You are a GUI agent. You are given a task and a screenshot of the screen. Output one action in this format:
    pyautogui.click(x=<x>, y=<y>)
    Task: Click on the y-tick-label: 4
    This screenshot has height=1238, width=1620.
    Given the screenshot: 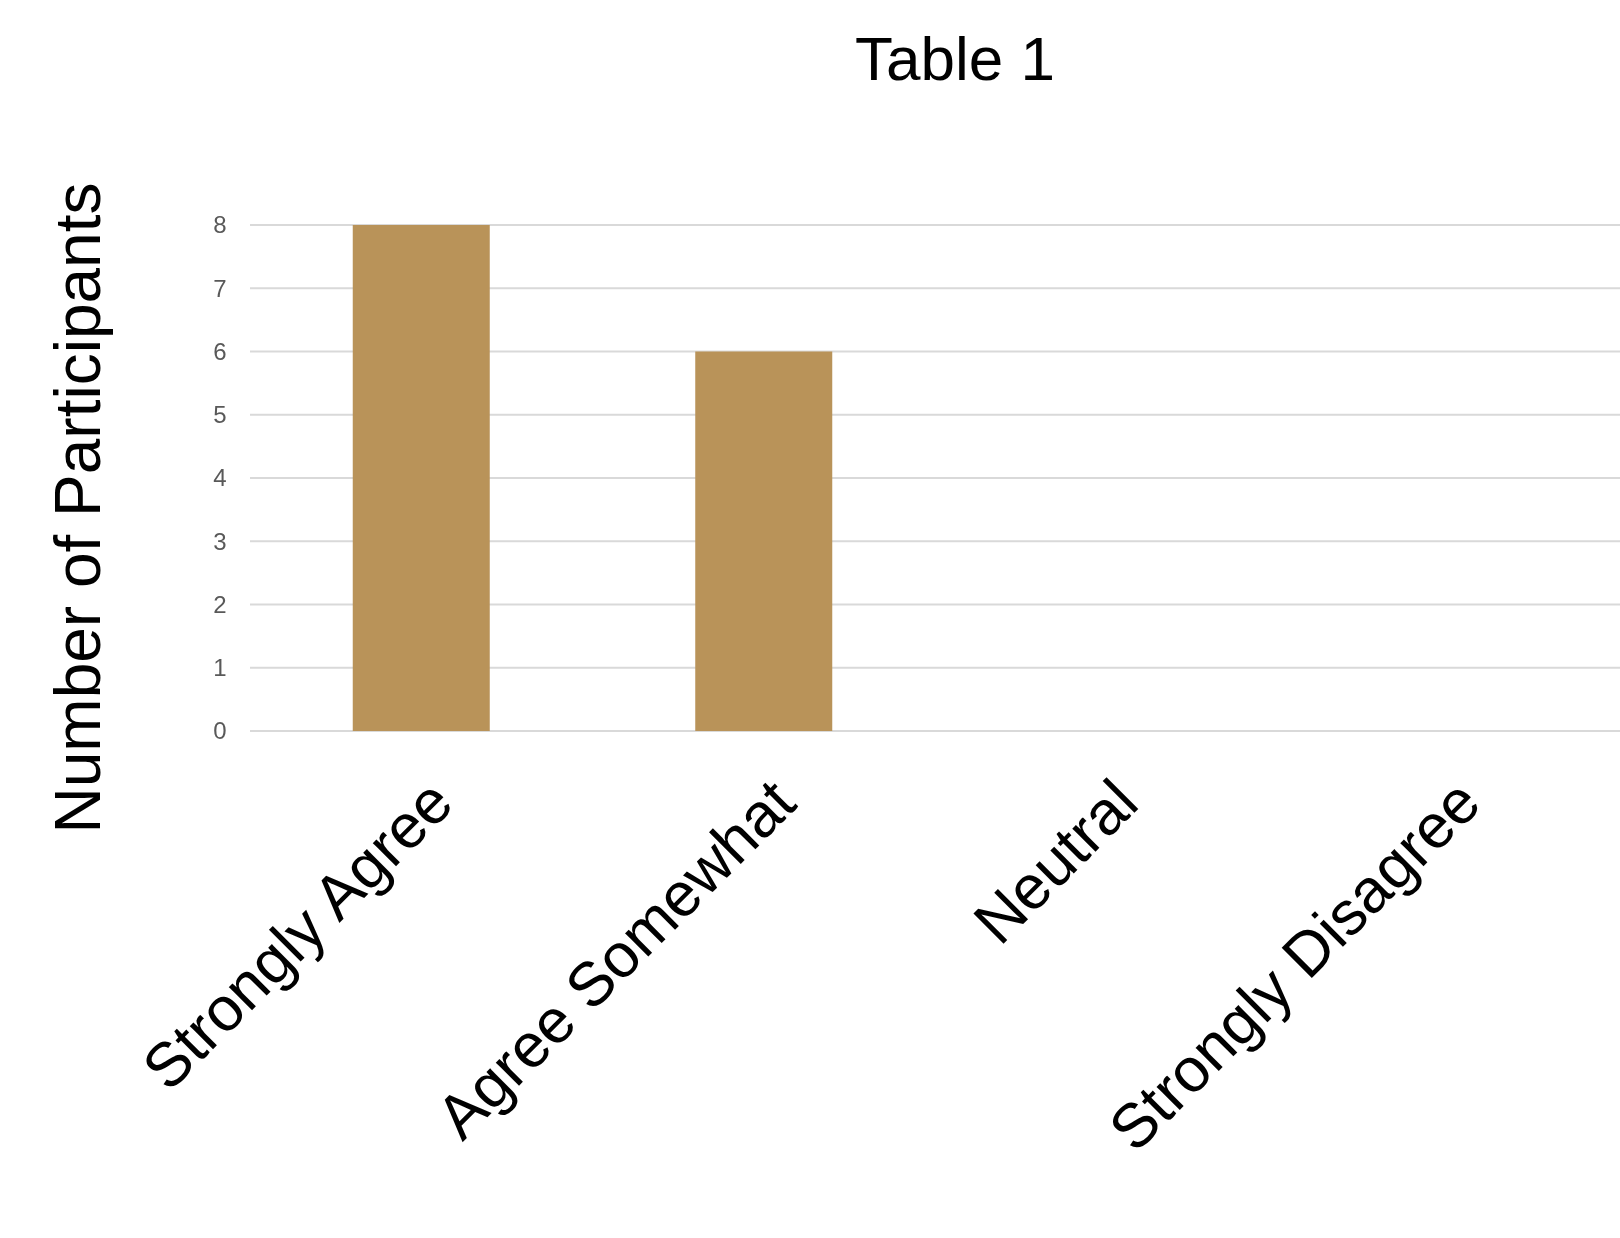 What is the action you would take?
    pyautogui.click(x=220, y=478)
    